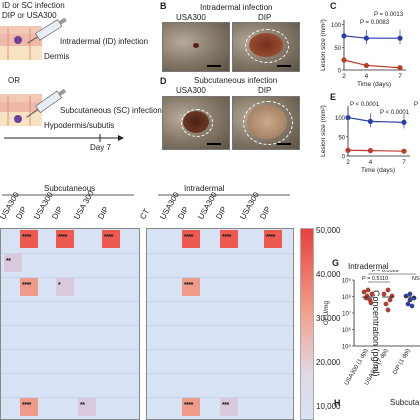  Describe the element at coordinates (416, 105) in the screenshot. I see `p-value: P` at that location.